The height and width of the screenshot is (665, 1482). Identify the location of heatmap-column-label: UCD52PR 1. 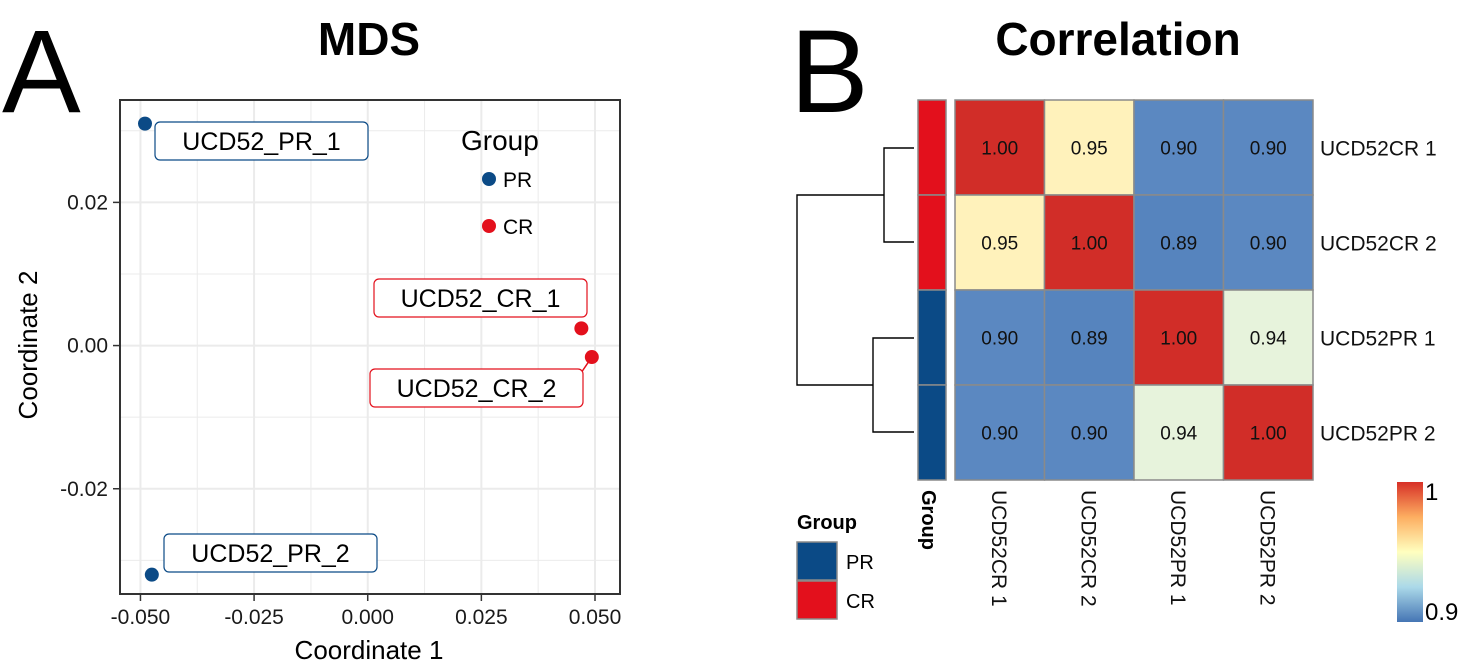
(1177, 548).